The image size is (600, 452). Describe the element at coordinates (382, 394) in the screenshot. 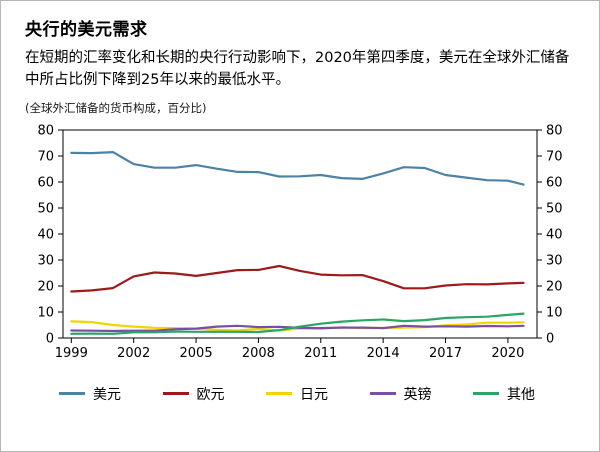

I see `legend-swatch-gbp` at that location.